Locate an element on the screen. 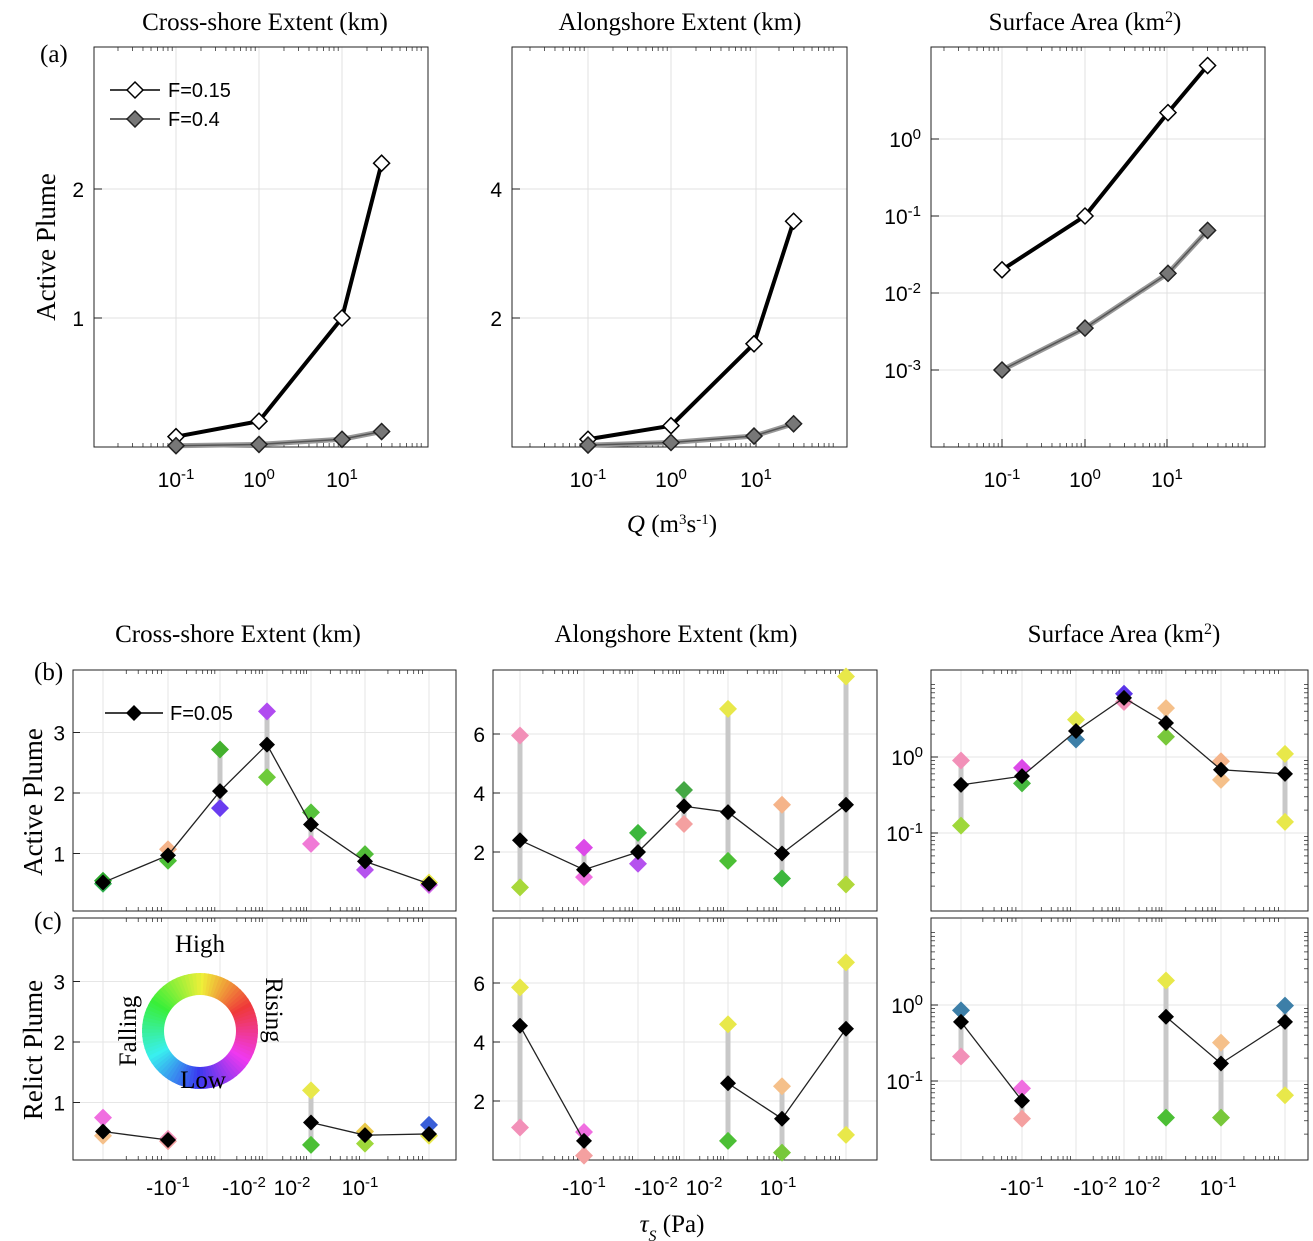  chart-title: Surface Area (km2) is located at coordinates (1124, 635).